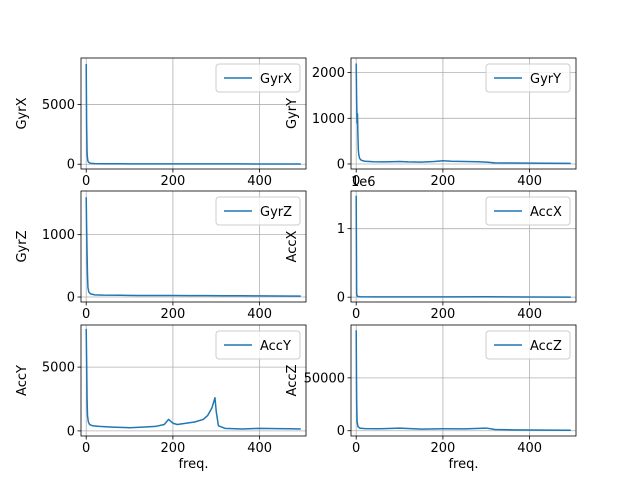 Image resolution: width=640 pixels, height=480 pixels. What do you see at coordinates (546, 346) in the screenshot?
I see `legend-label: AccZ` at bounding box center [546, 346].